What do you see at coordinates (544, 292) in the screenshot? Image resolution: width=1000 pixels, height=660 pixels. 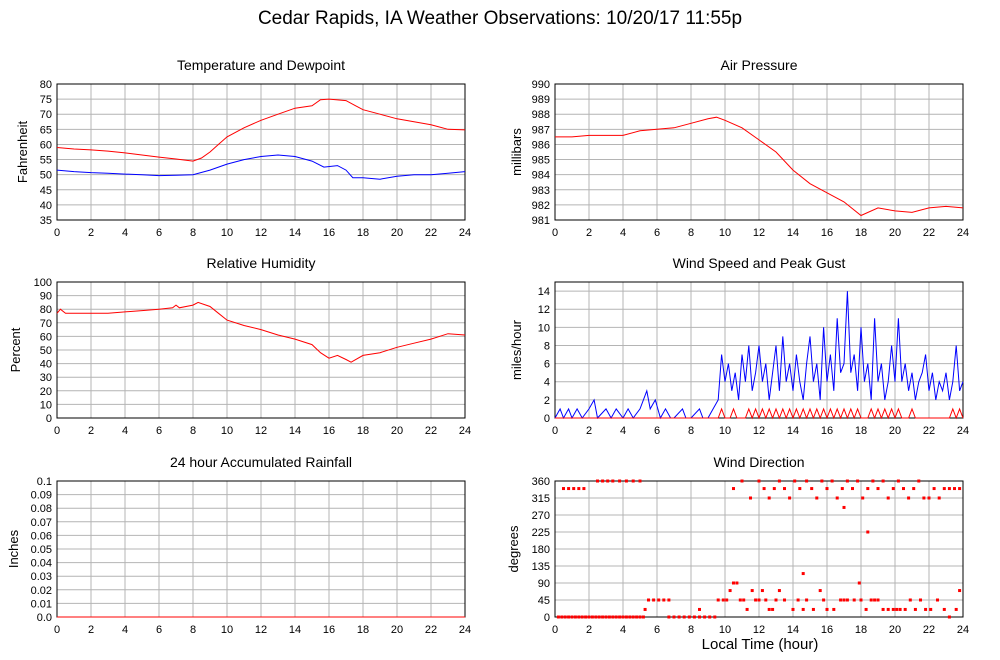 I see `y-tick-label: 14` at bounding box center [544, 292].